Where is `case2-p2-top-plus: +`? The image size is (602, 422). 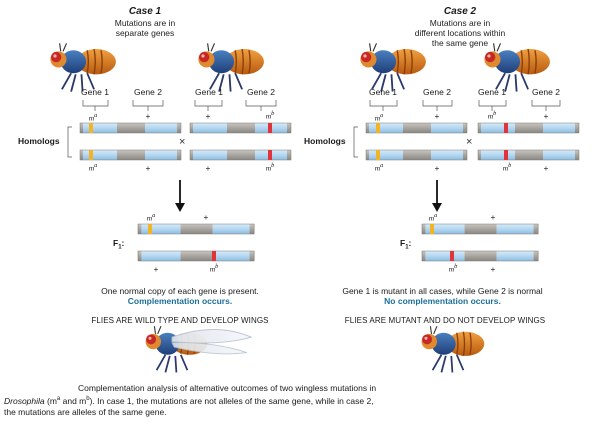 case2-p2-top-plus: + is located at coordinates (546, 116).